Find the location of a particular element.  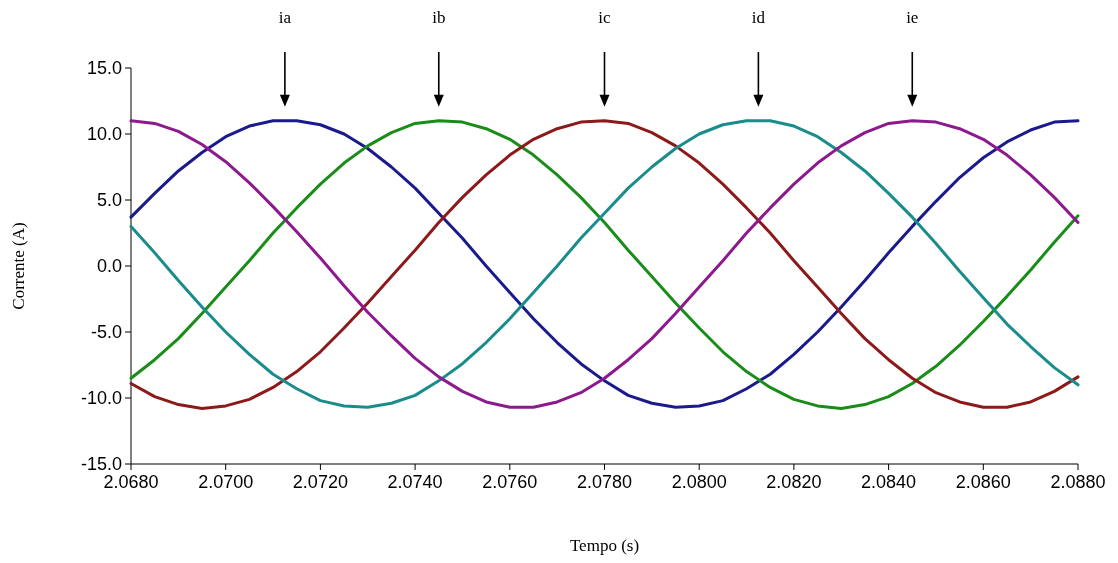

x-axis-title: Tempo (s) is located at coordinates (604, 545).